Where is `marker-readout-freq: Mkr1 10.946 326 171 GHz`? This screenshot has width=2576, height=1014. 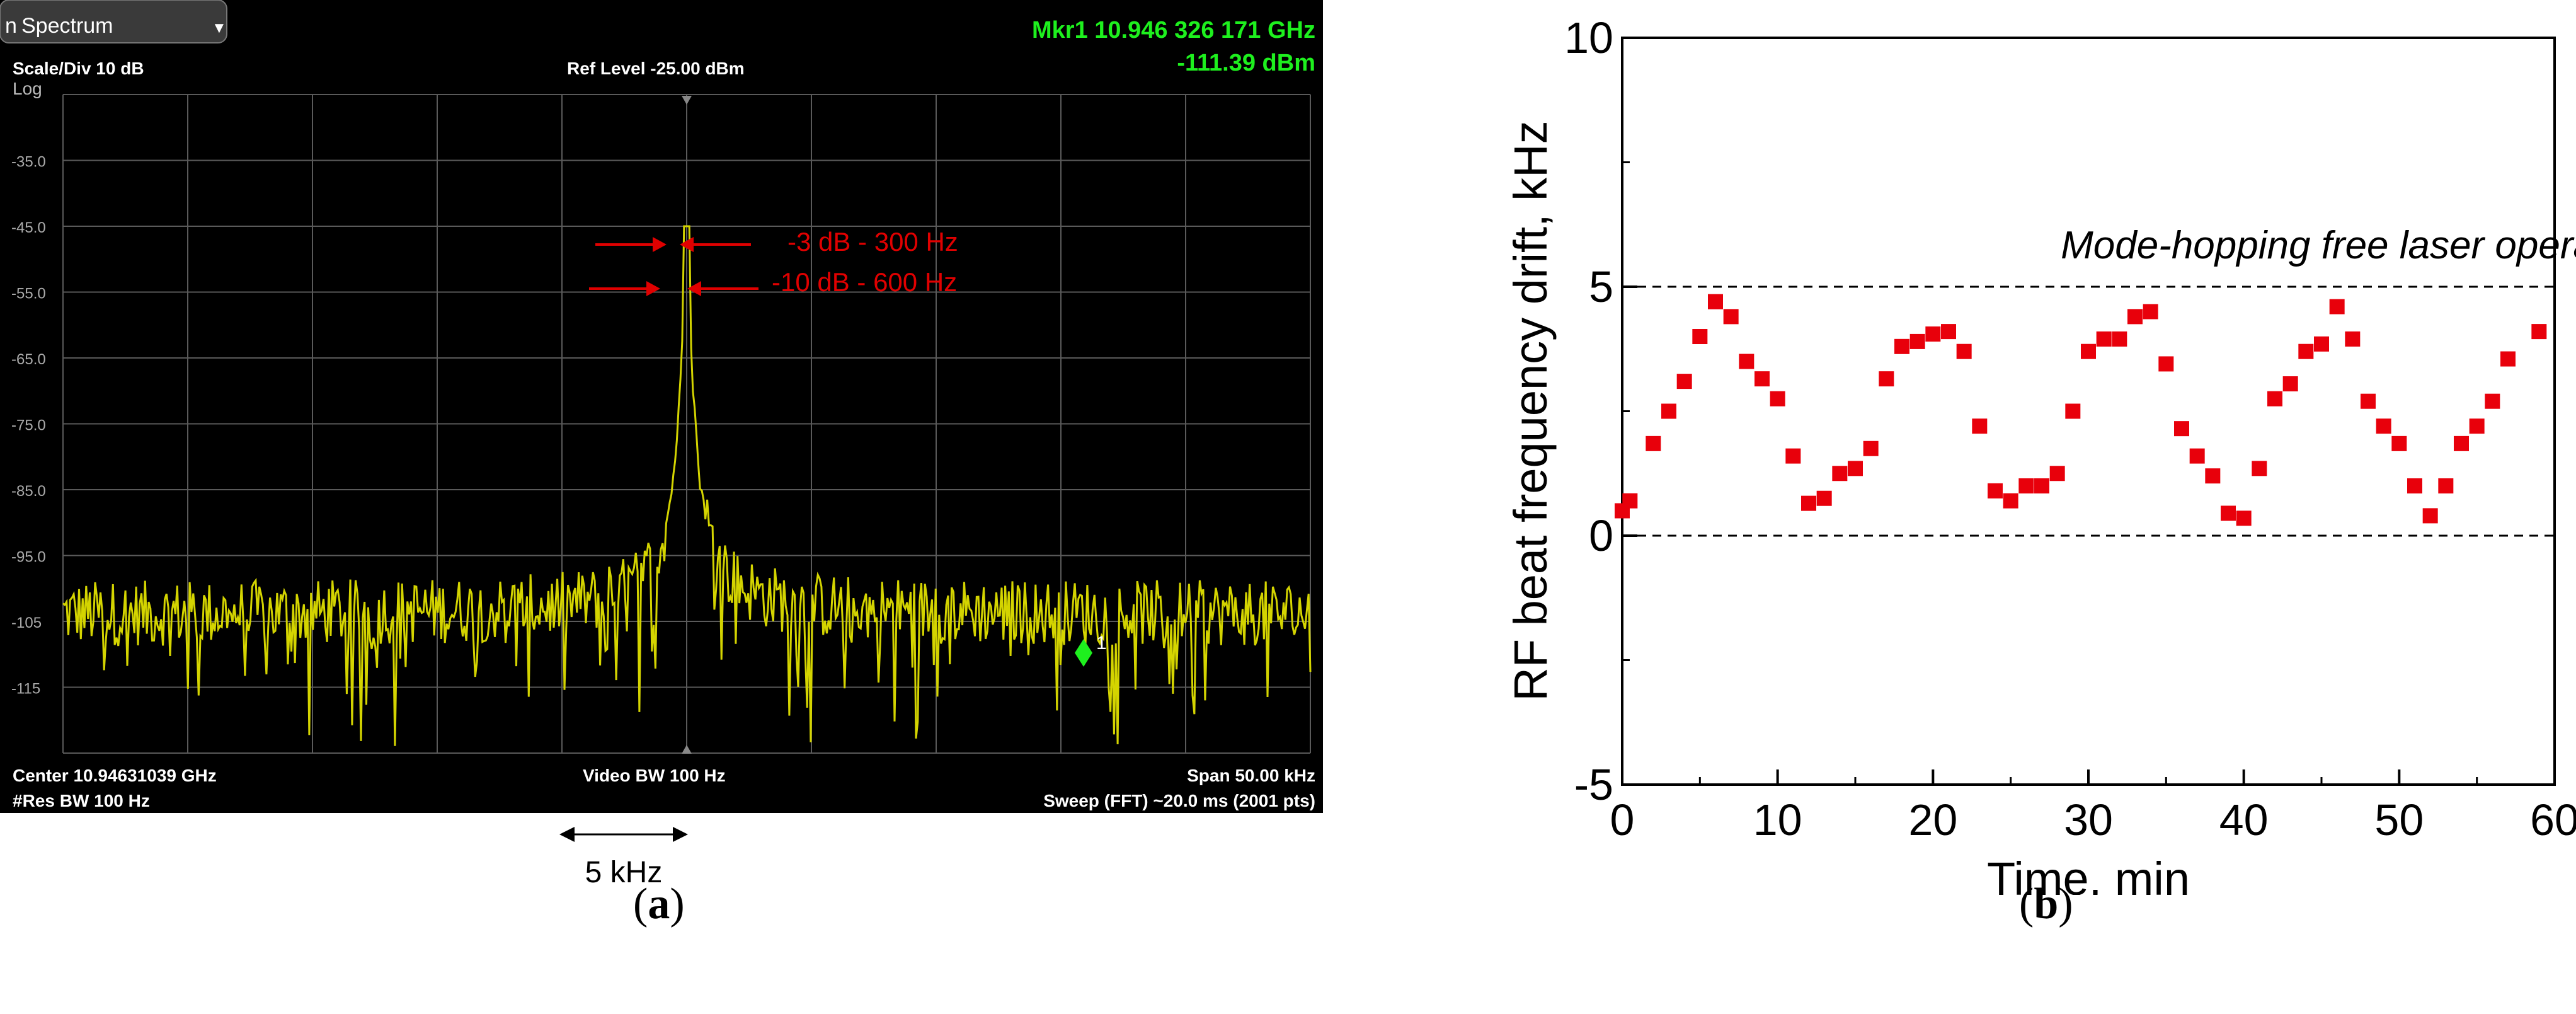
marker-readout-freq: Mkr1 10.946 326 171 GHz is located at coordinates (1173, 30).